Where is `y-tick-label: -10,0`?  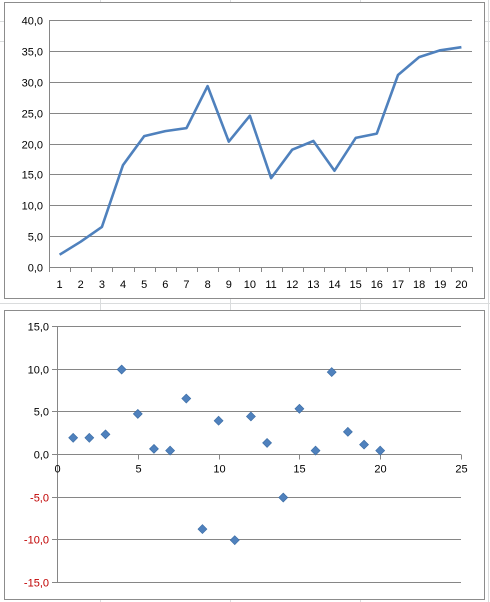
y-tick-label: -10,0 is located at coordinates (36, 541).